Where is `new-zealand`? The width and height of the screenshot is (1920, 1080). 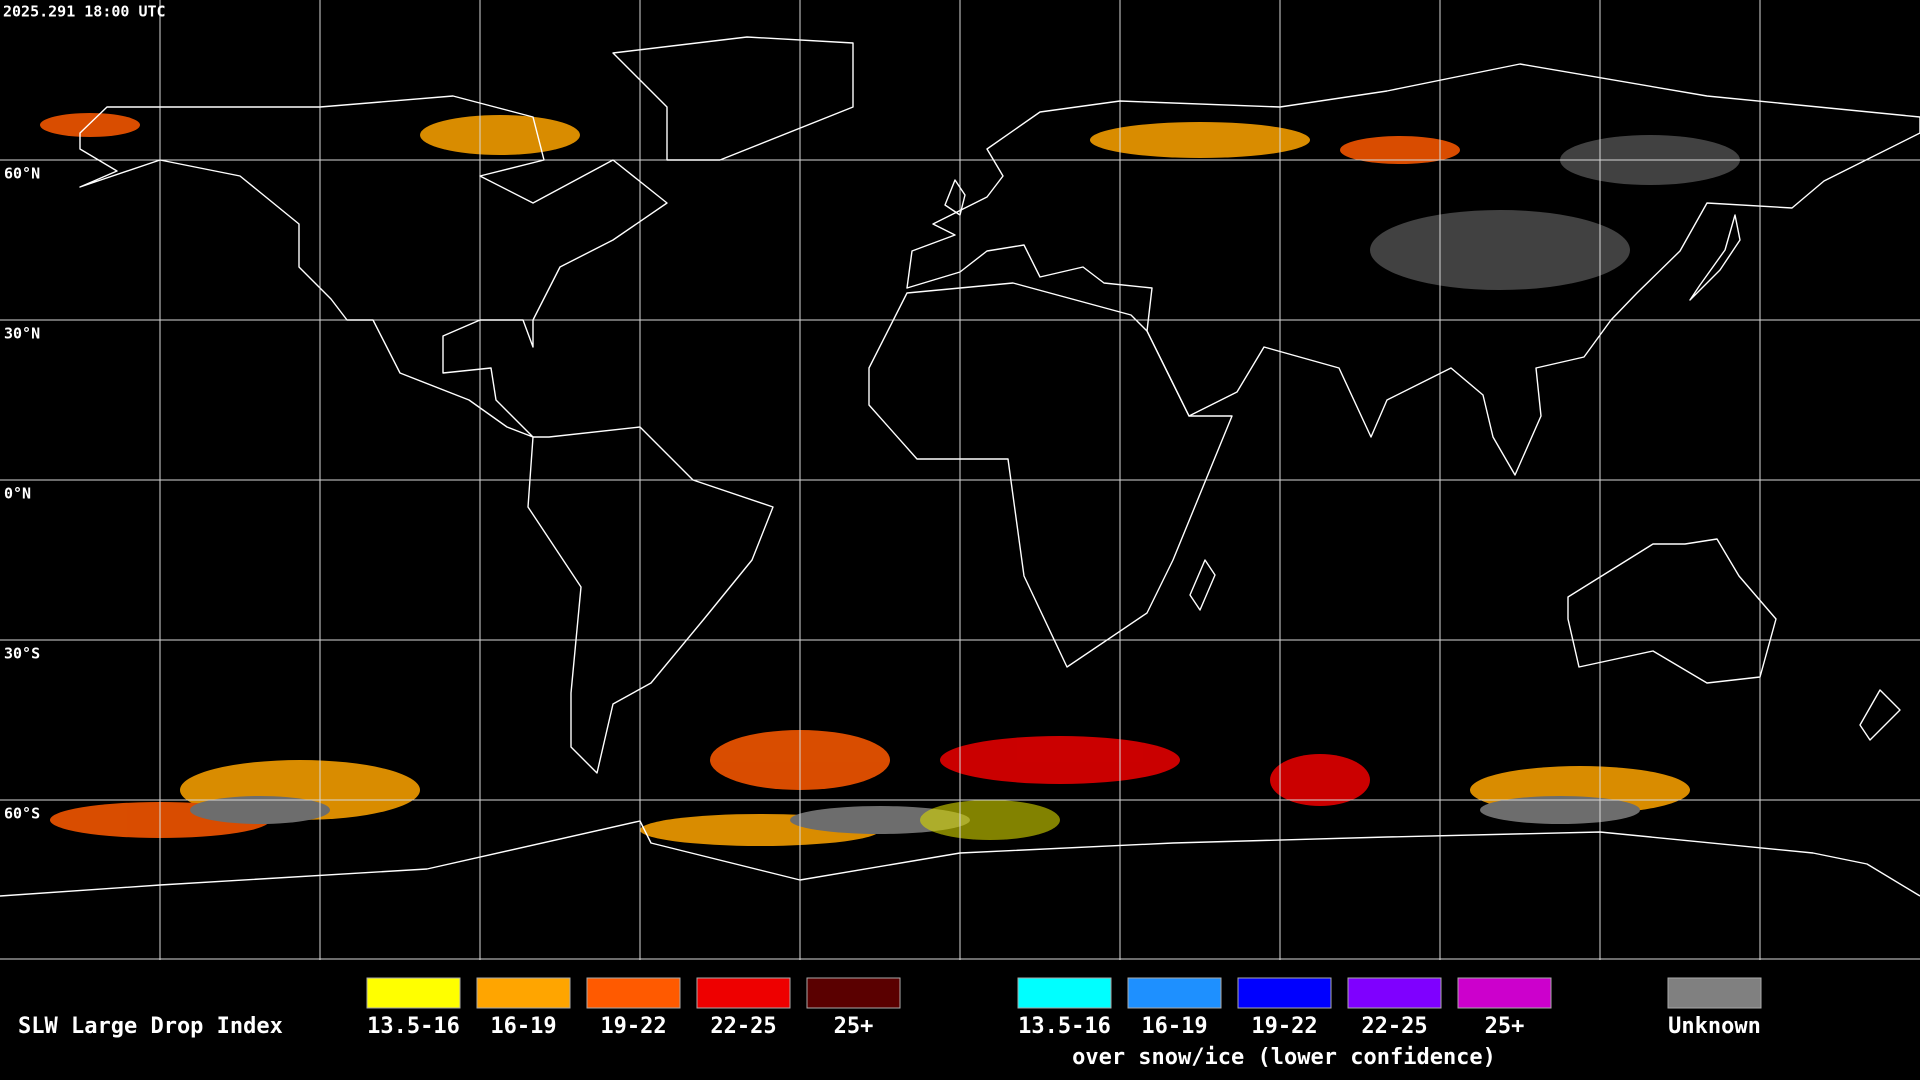
new-zealand is located at coordinates (1880, 715).